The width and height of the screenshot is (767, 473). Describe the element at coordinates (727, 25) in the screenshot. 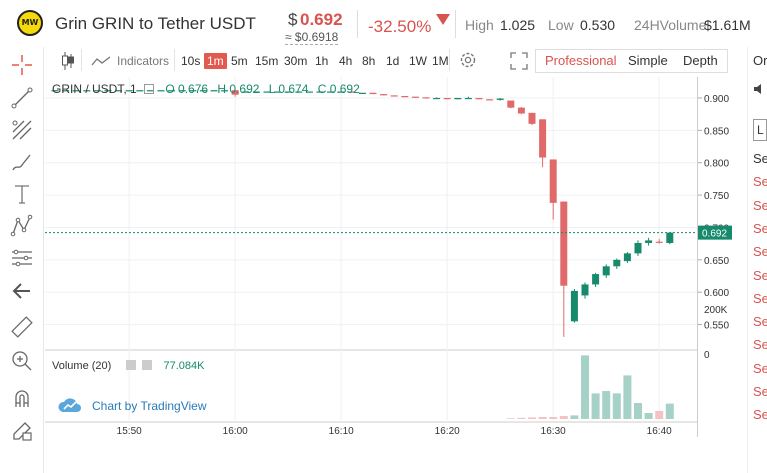

I see `volume-value: $1.61M` at that location.